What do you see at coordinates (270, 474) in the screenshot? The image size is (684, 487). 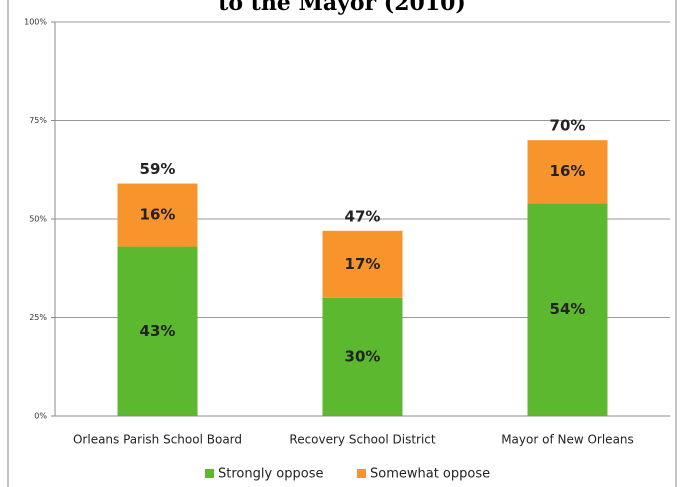 I see `legend-label: Strongly oppose` at bounding box center [270, 474].